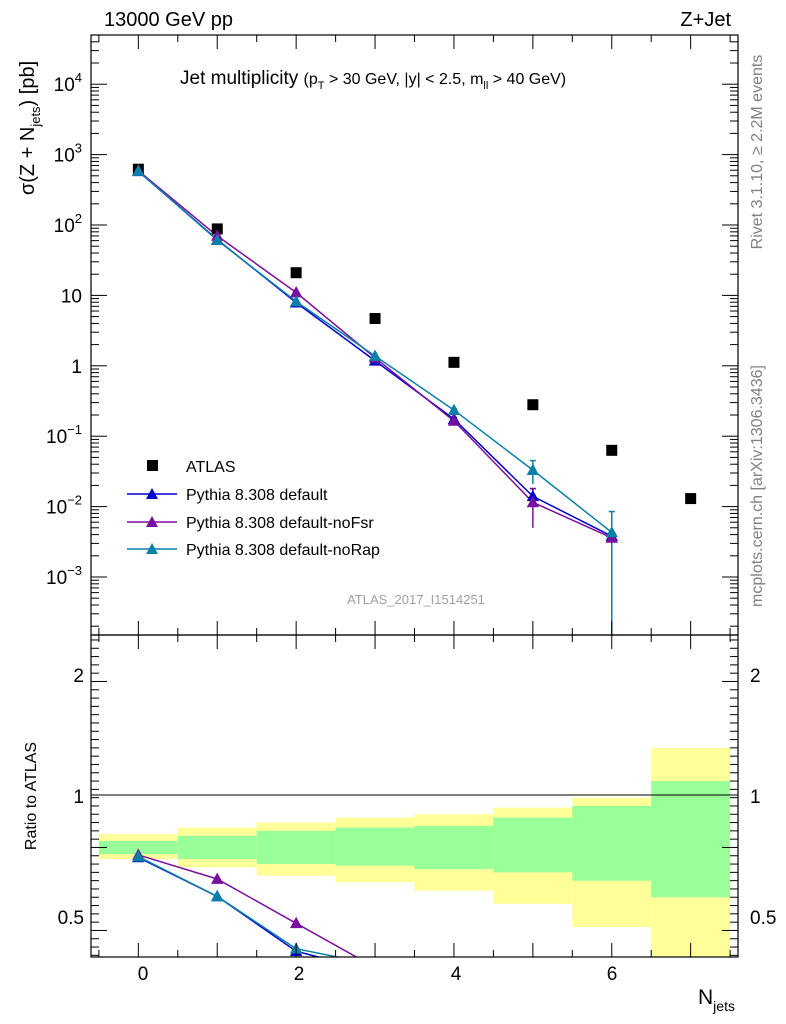 Image resolution: width=786 pixels, height=1024 pixels. I want to click on legend-label-norap: Pythia 8.308 default-noRap, so click(283, 550).